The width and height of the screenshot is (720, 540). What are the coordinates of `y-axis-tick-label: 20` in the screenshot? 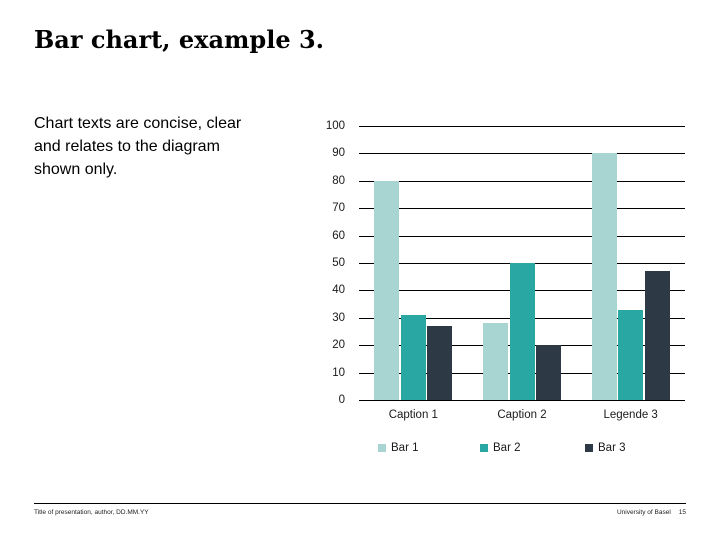 It's located at (338, 345).